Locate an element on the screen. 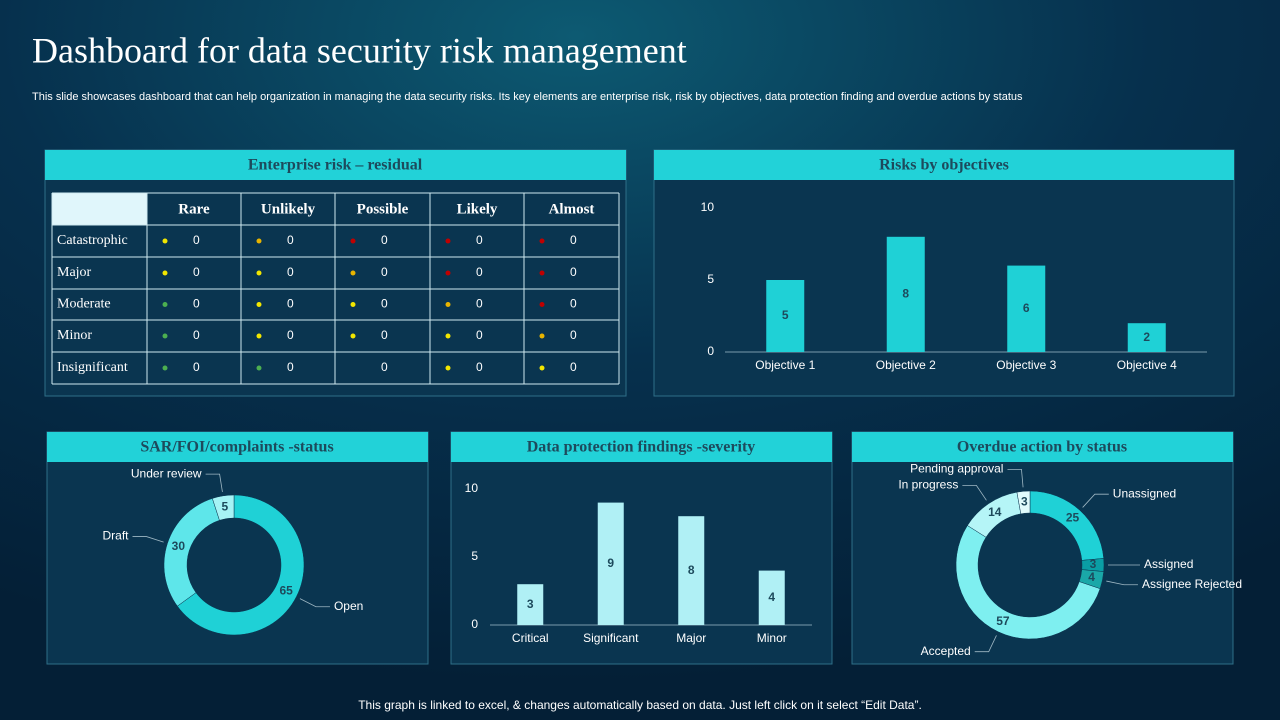 The image size is (1280, 720). x-tick-label: Significant is located at coordinates (611, 638).